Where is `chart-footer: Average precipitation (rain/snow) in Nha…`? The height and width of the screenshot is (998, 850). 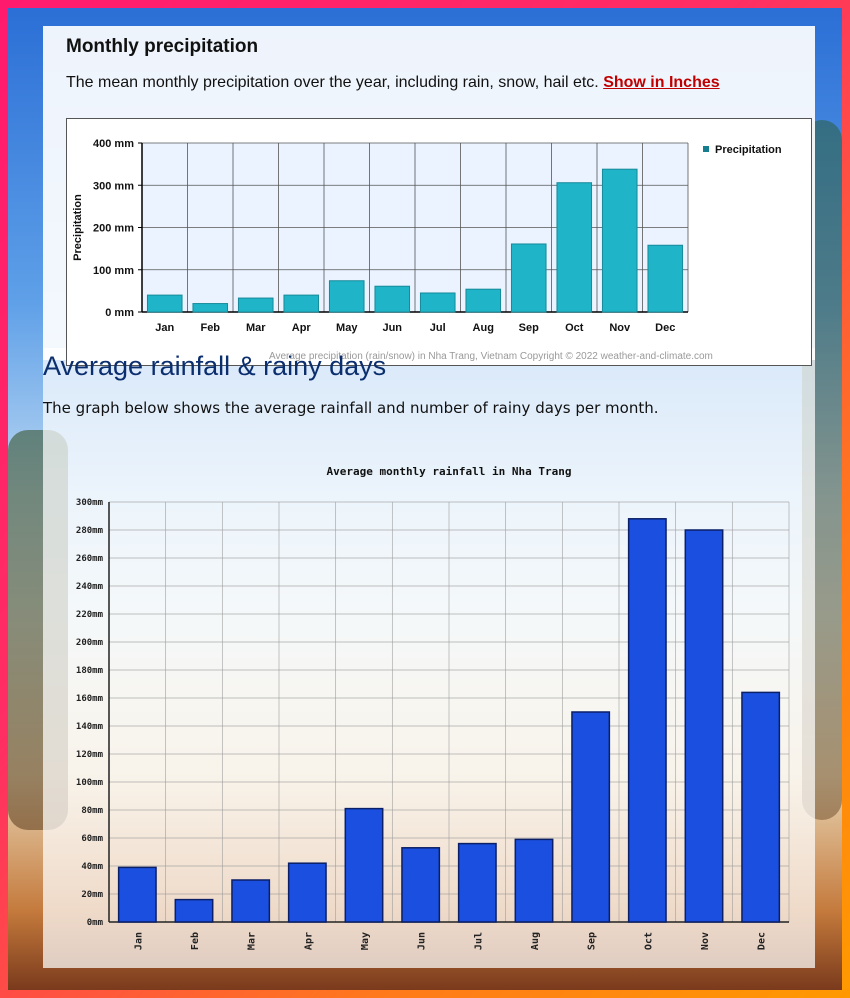 chart-footer: Average precipitation (rain/snow) in Nha… is located at coordinates (491, 356).